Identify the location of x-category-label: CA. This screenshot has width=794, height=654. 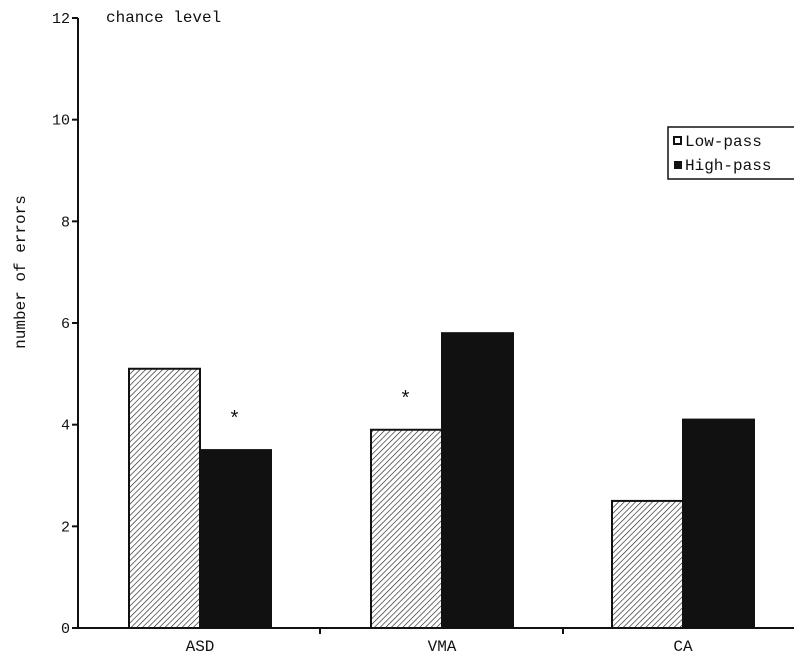
(683, 646).